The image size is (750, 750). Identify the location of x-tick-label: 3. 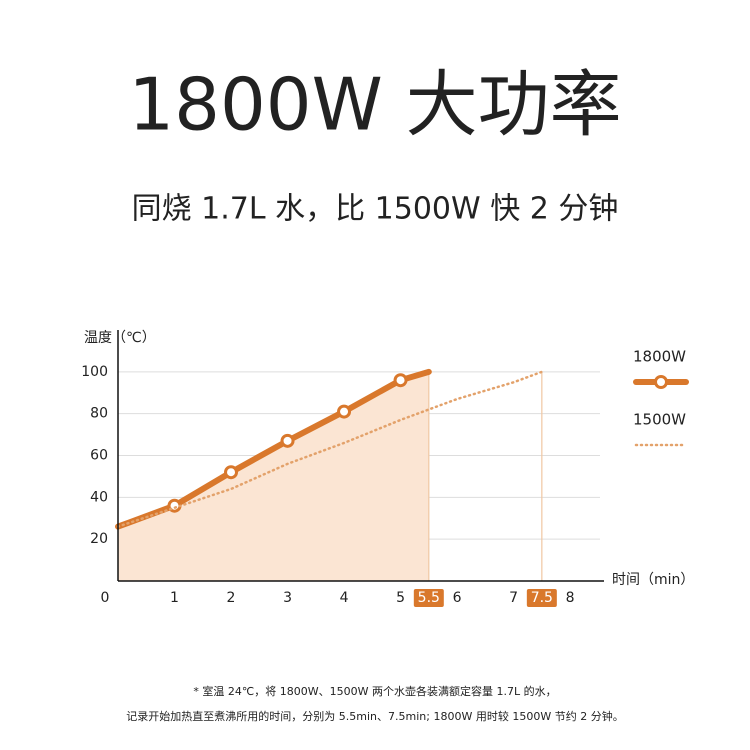
(287, 598).